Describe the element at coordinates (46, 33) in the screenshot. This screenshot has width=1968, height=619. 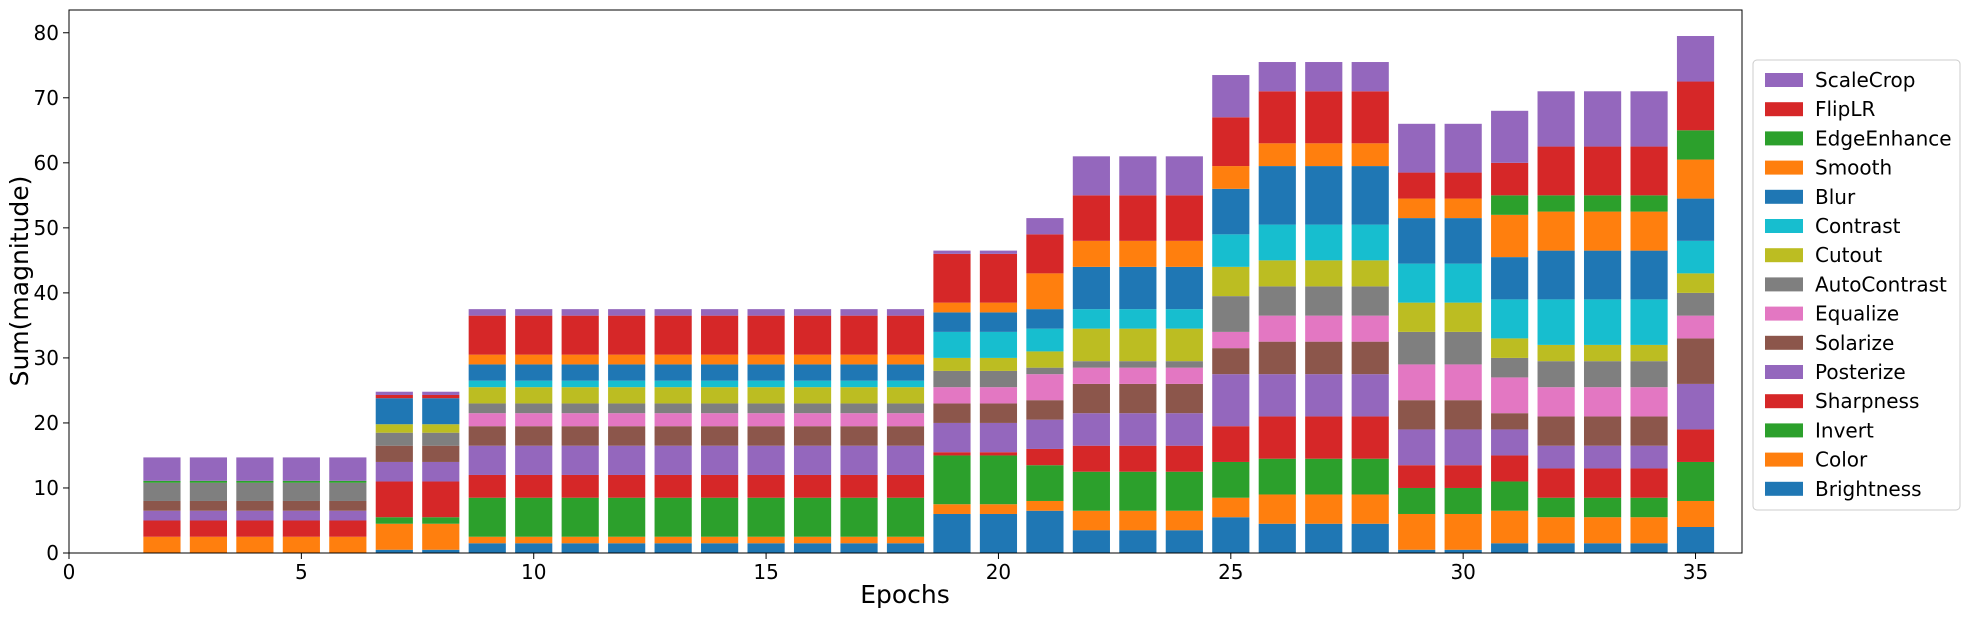
I see `y-tick-label: 80` at that location.